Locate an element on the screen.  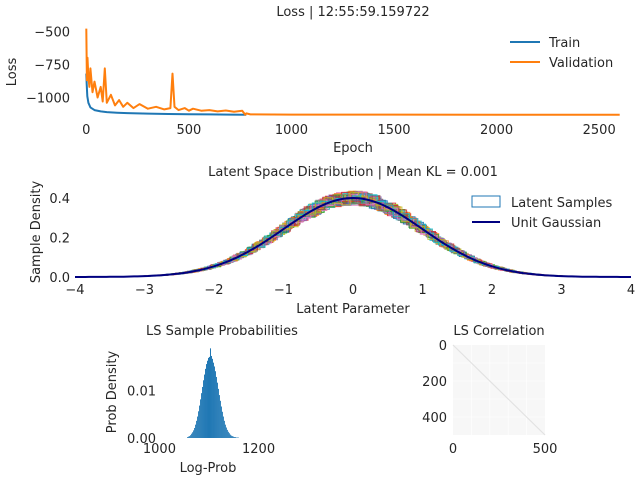
latent-sample-histogram is located at coordinates (359, 238).